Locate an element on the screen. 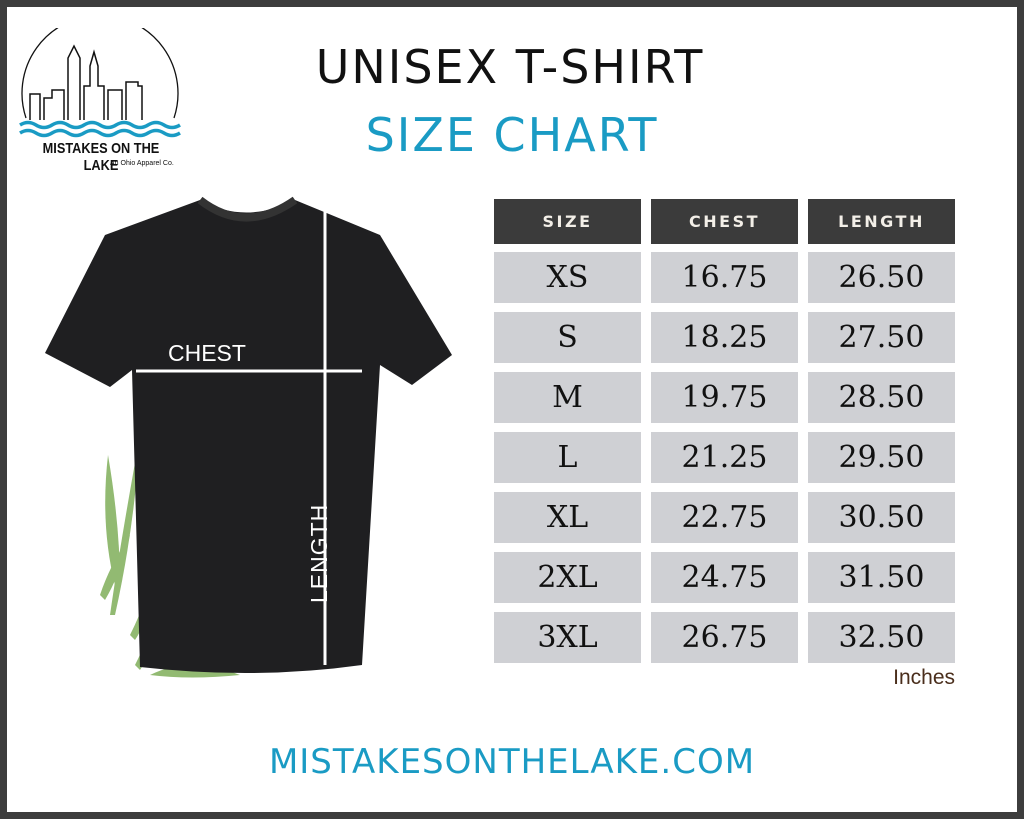 This screenshot has height=819, width=1024. page-title: UNISEX T-SHIRT is located at coordinates (510, 67).